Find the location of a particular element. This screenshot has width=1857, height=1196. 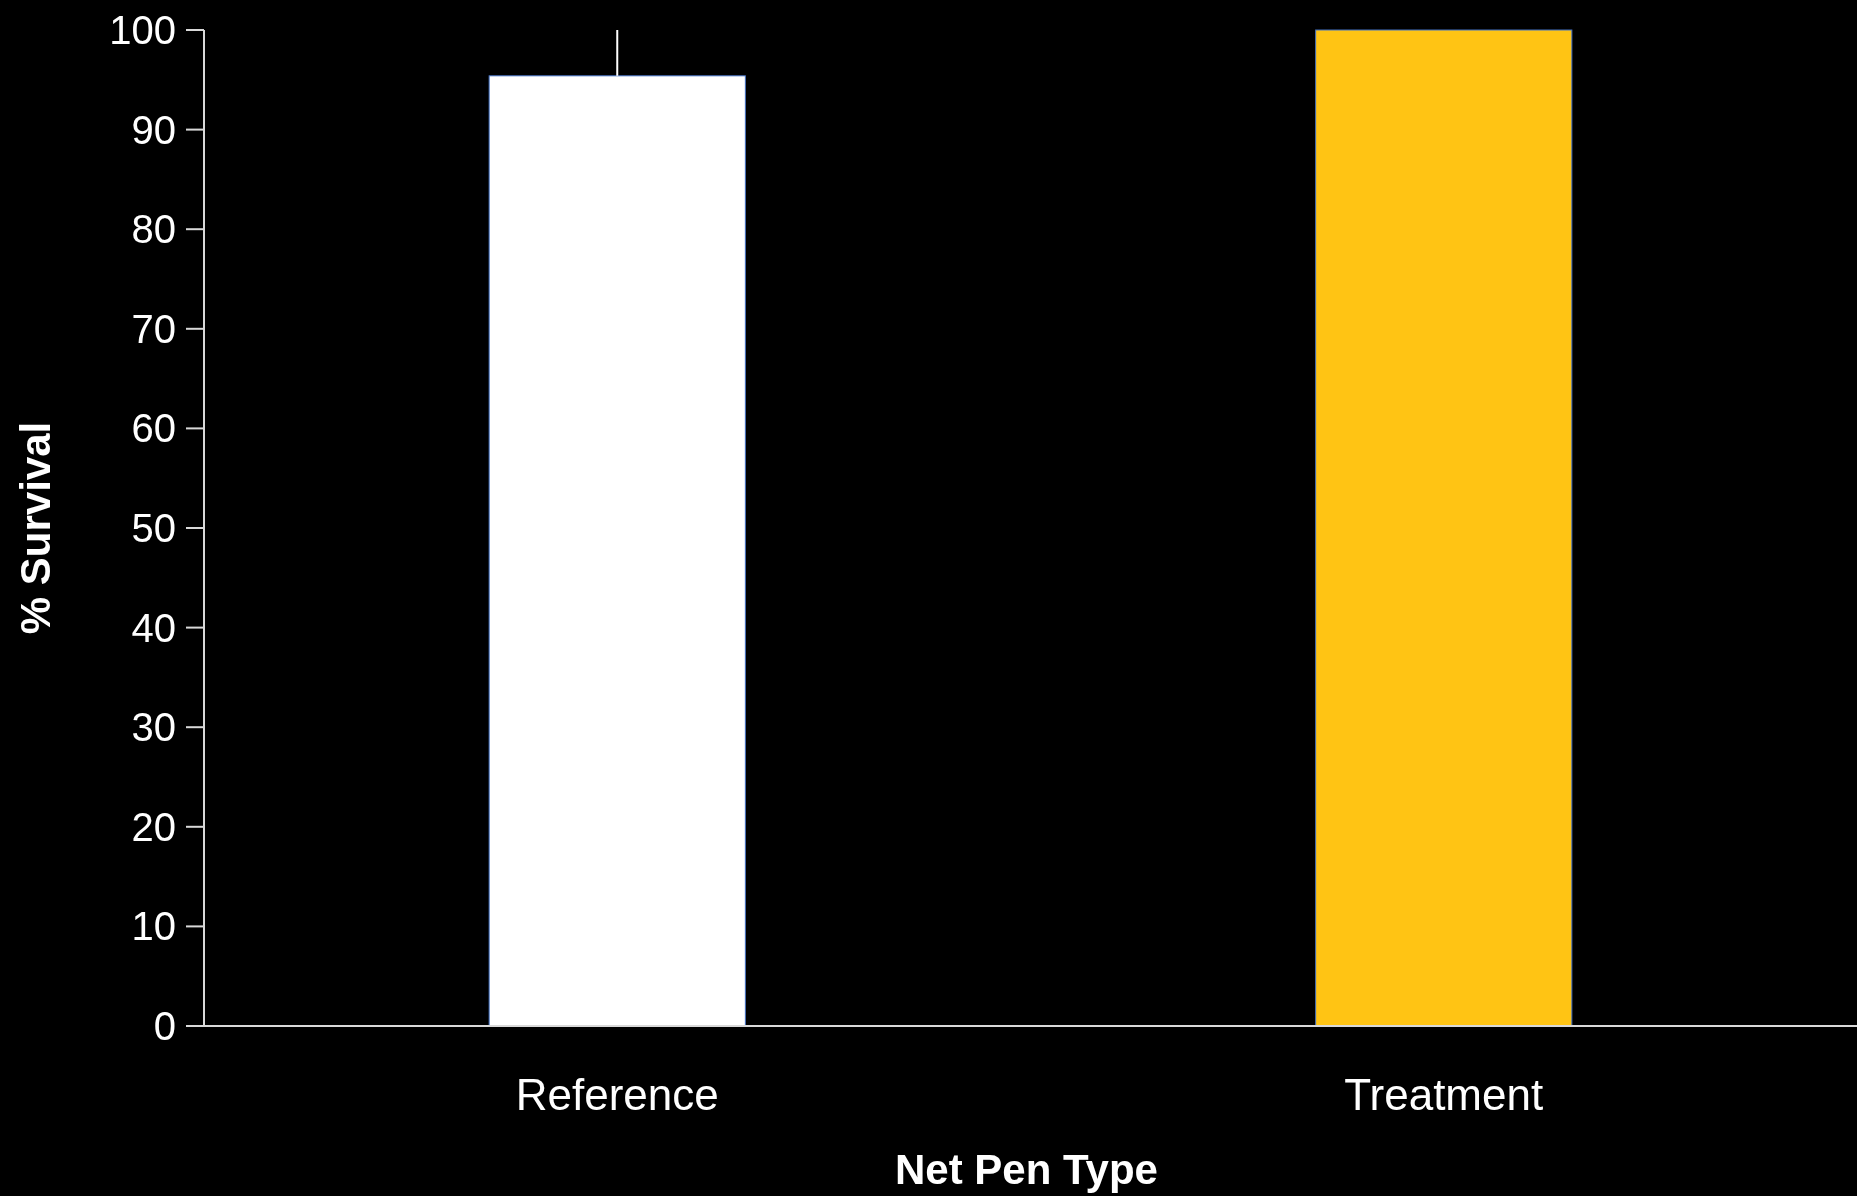

y-tick-label: 20 is located at coordinates (153, 826).